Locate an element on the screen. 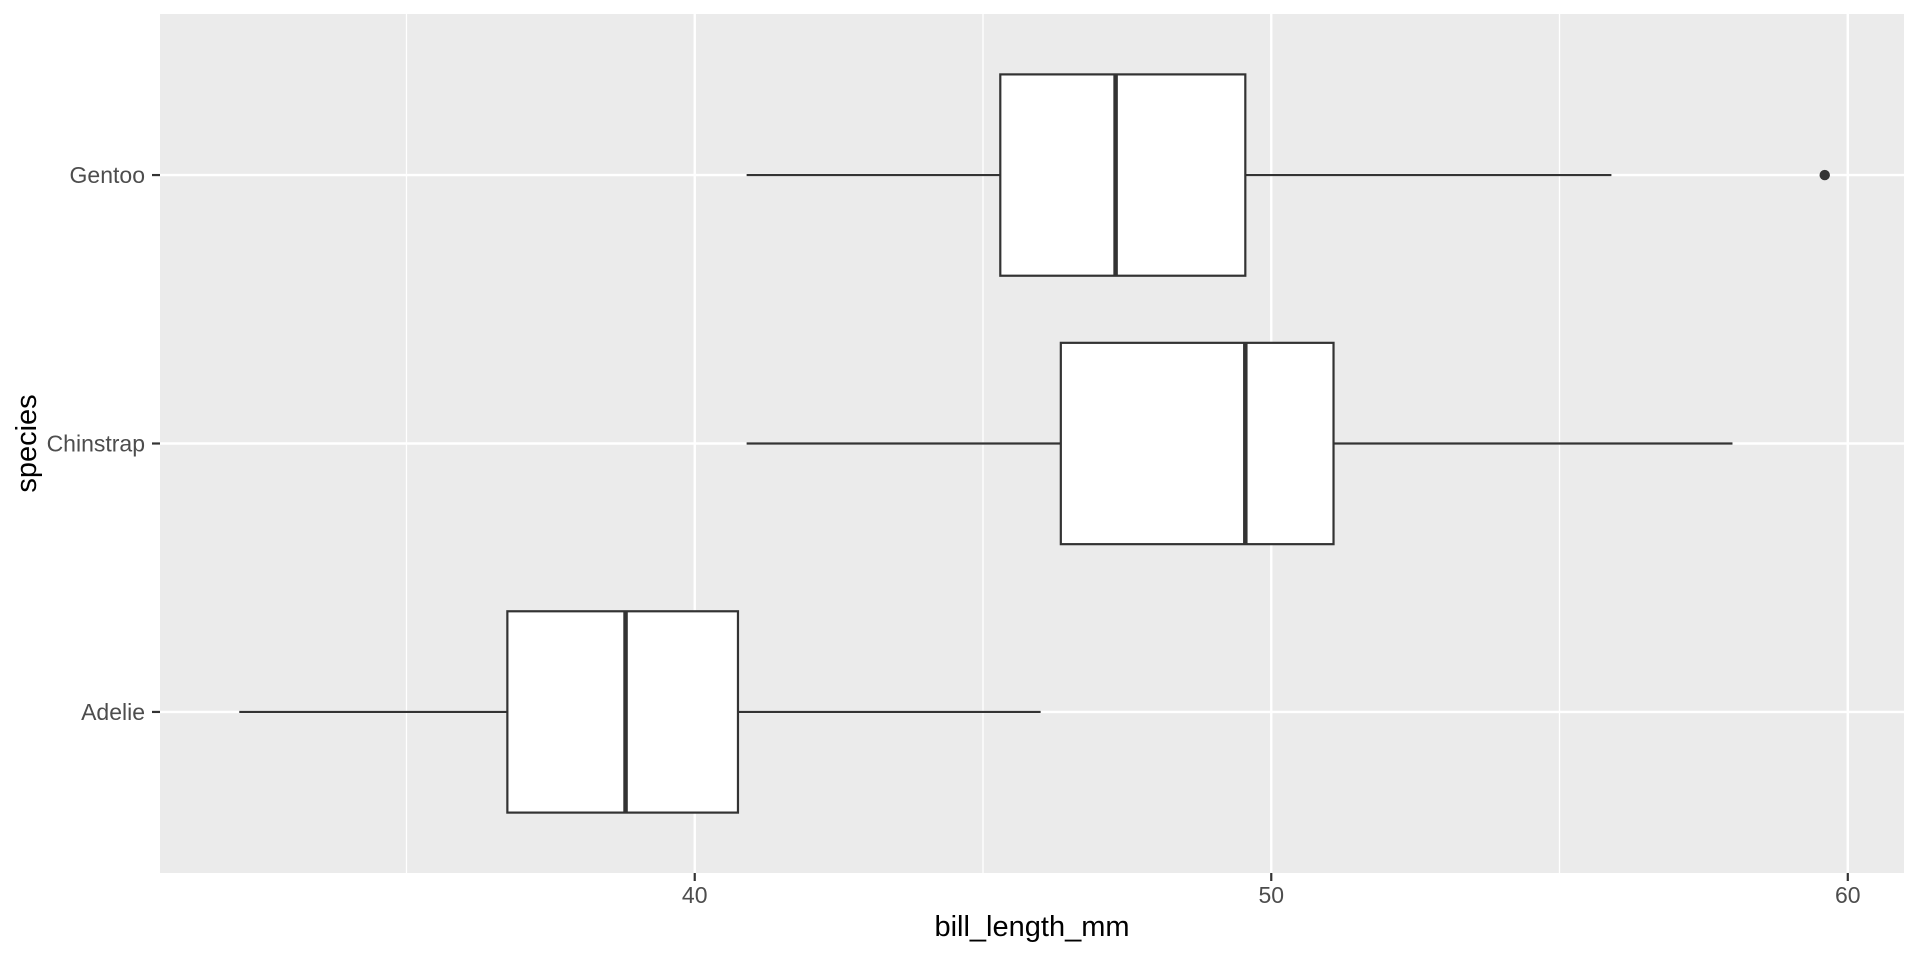 The width and height of the screenshot is (1920, 960). x-tick-label-50: 50 is located at coordinates (1271, 895).